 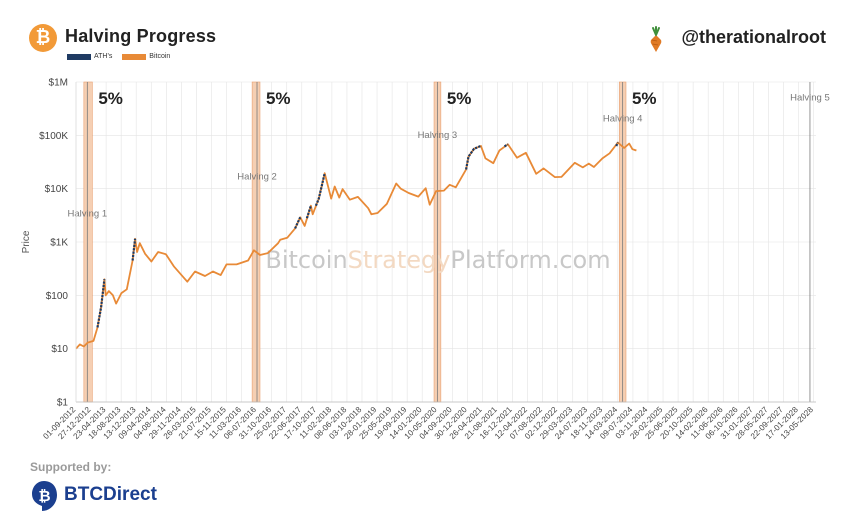 I want to click on halving-label: Halving 3, so click(x=438, y=135).